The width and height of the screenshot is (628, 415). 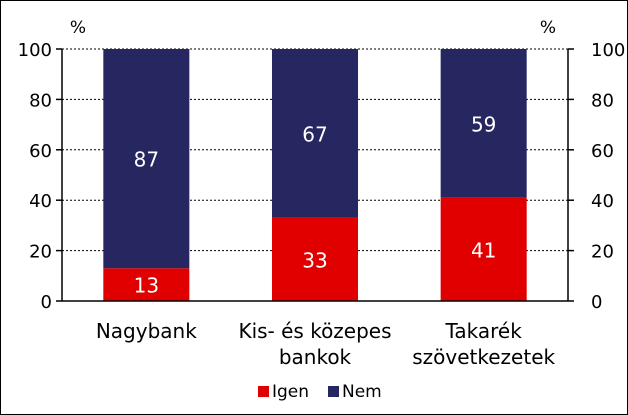 I want to click on right-tick-label-0: 0, so click(x=596, y=302).